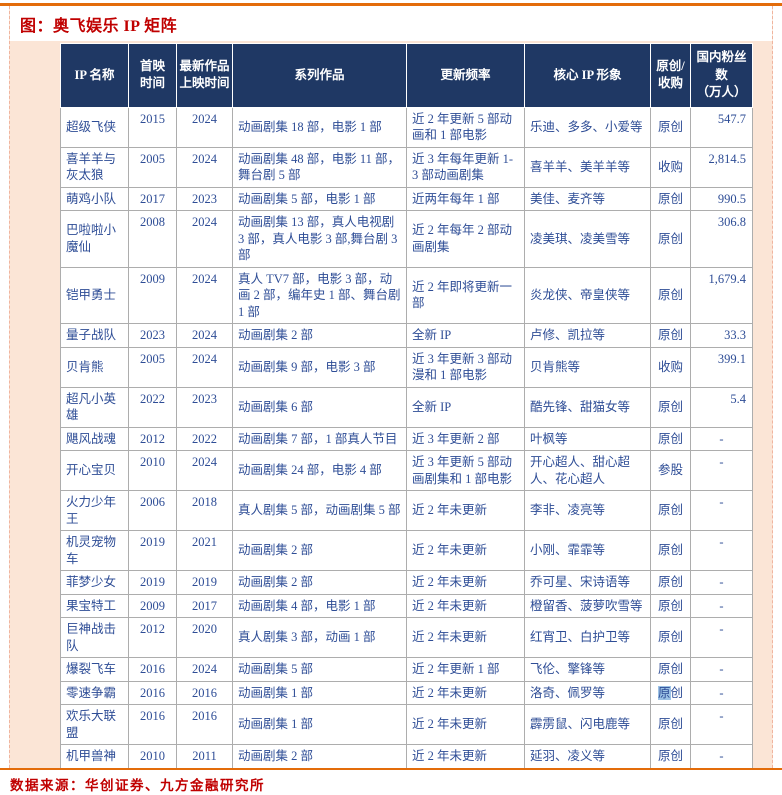 The image size is (782, 795). I want to click on cell-core-ip-characters: 红宵卫、白护卫等, so click(587, 637).